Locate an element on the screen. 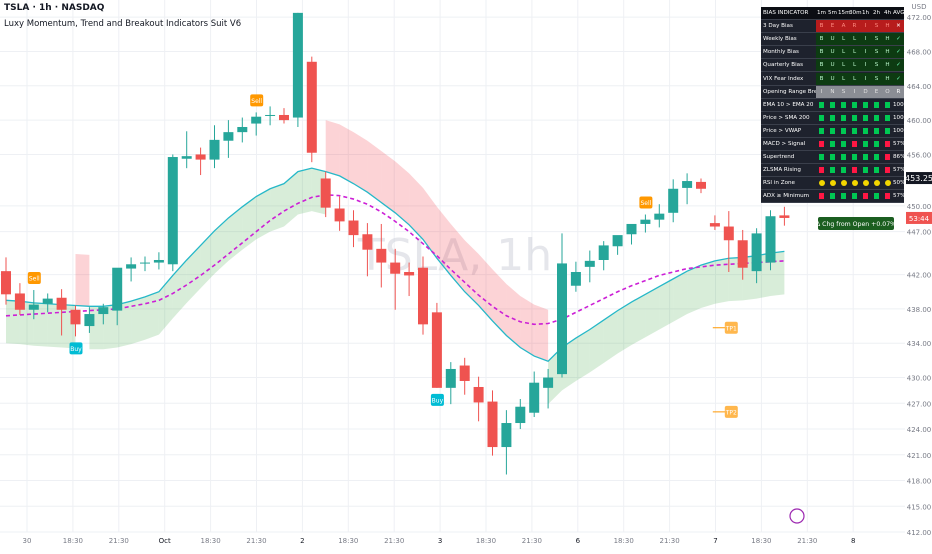 This screenshot has height=554, width=932. price-tick-label: 460.00 is located at coordinates (919, 121).